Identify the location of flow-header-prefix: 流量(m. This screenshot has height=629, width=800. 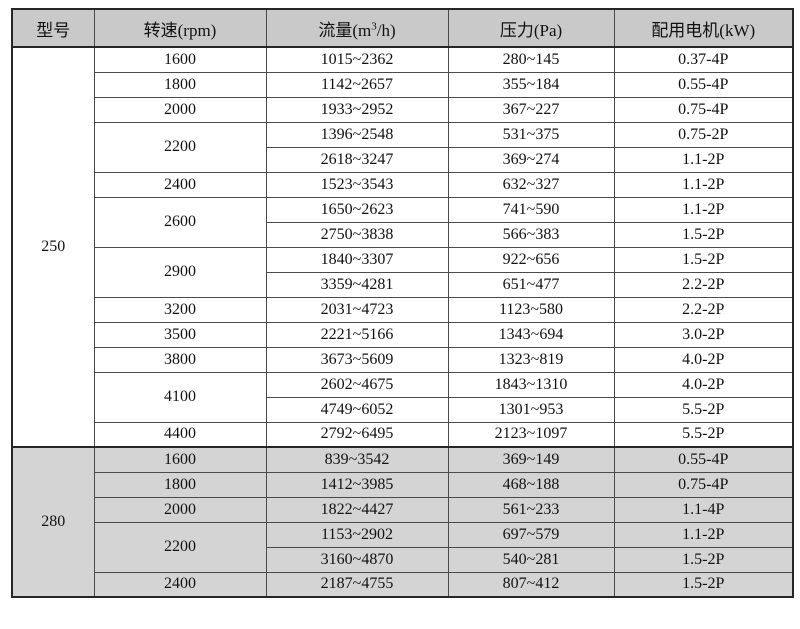
(345, 30).